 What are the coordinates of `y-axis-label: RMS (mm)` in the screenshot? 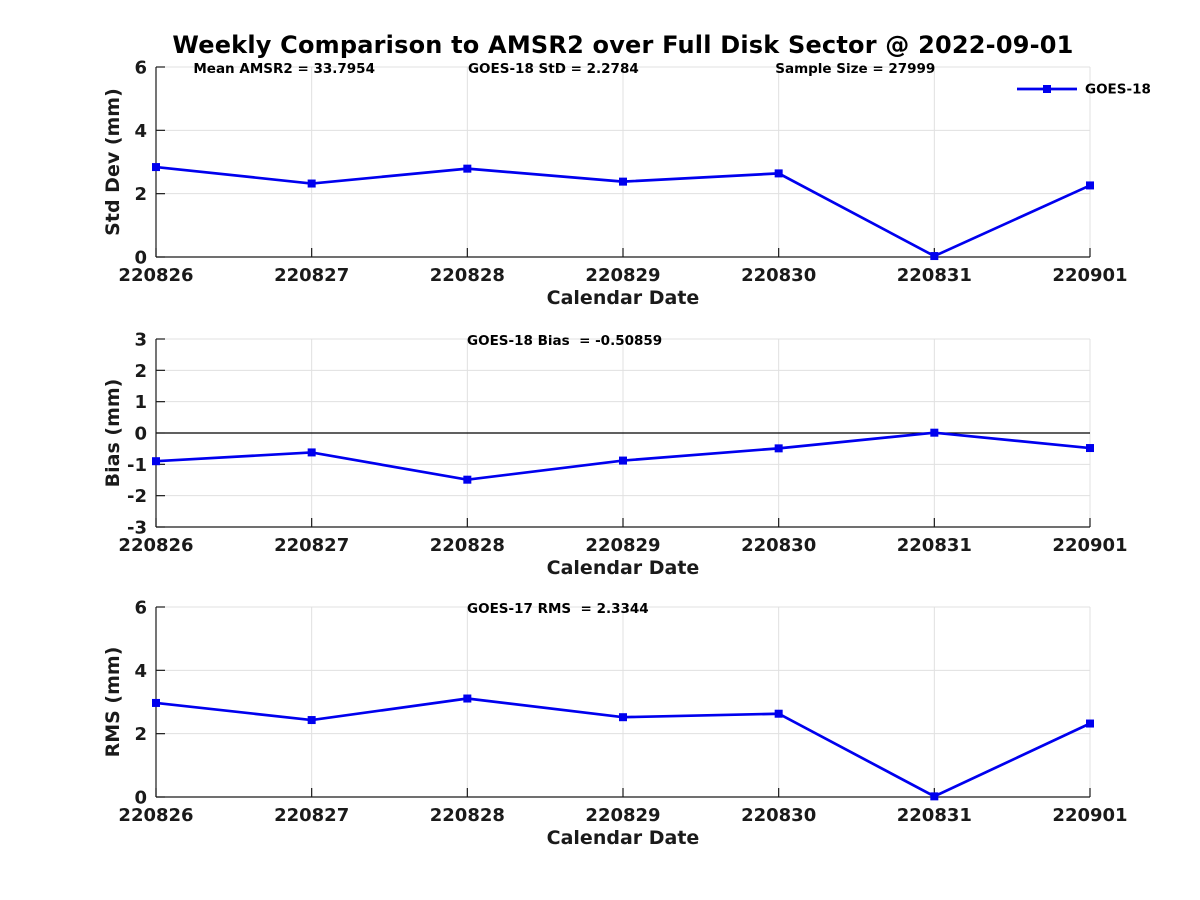 It's located at (113, 702).